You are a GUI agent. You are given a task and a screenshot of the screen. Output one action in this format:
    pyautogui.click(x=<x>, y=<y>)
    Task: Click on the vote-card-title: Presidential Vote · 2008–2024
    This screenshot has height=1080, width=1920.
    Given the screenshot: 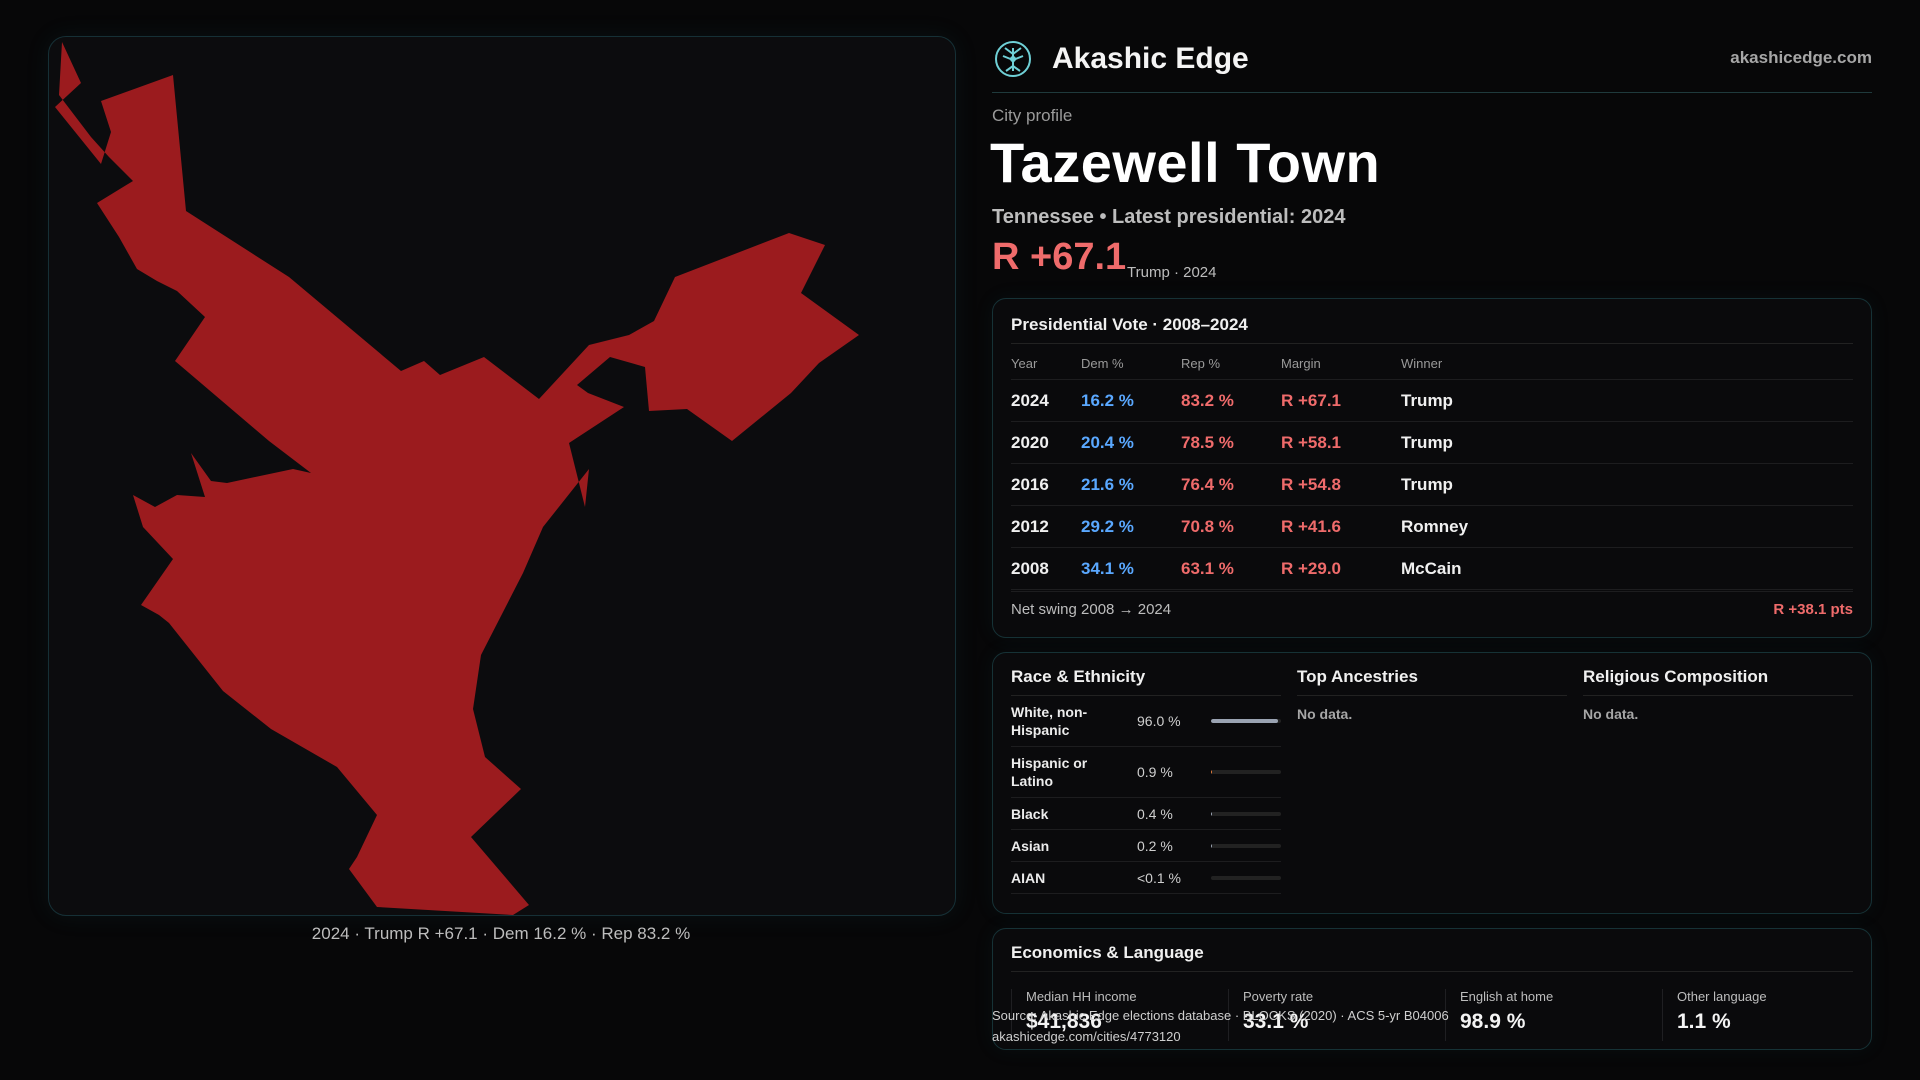 What is the action you would take?
    pyautogui.click(x=1129, y=324)
    